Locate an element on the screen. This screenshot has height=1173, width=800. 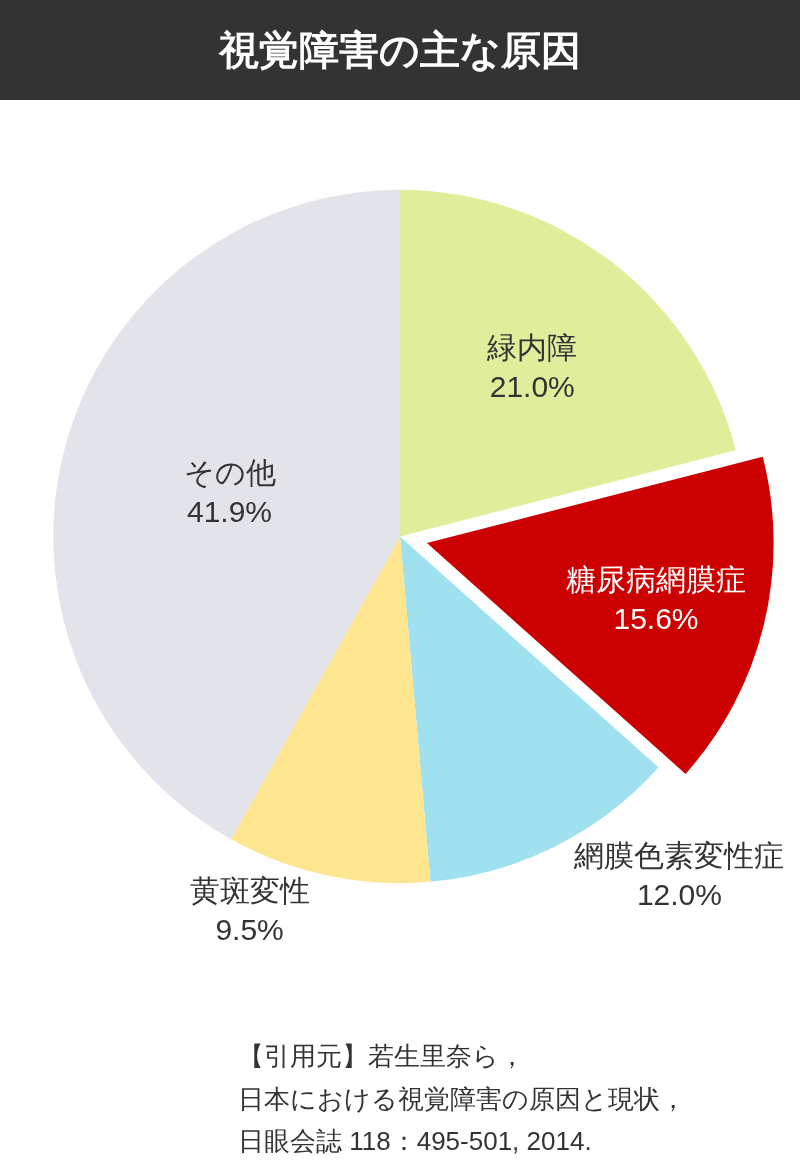
chart-title: 視覚障害の主な原因 is located at coordinates (400, 50).